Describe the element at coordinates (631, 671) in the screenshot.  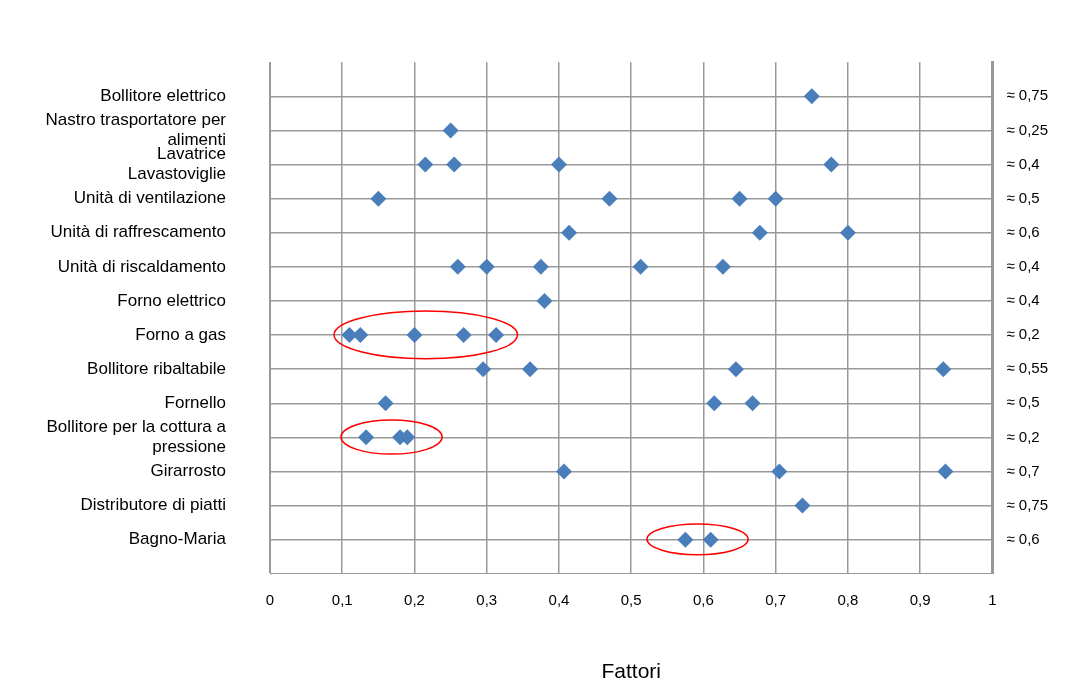
I see `x-axis-title: Fattori` at that location.